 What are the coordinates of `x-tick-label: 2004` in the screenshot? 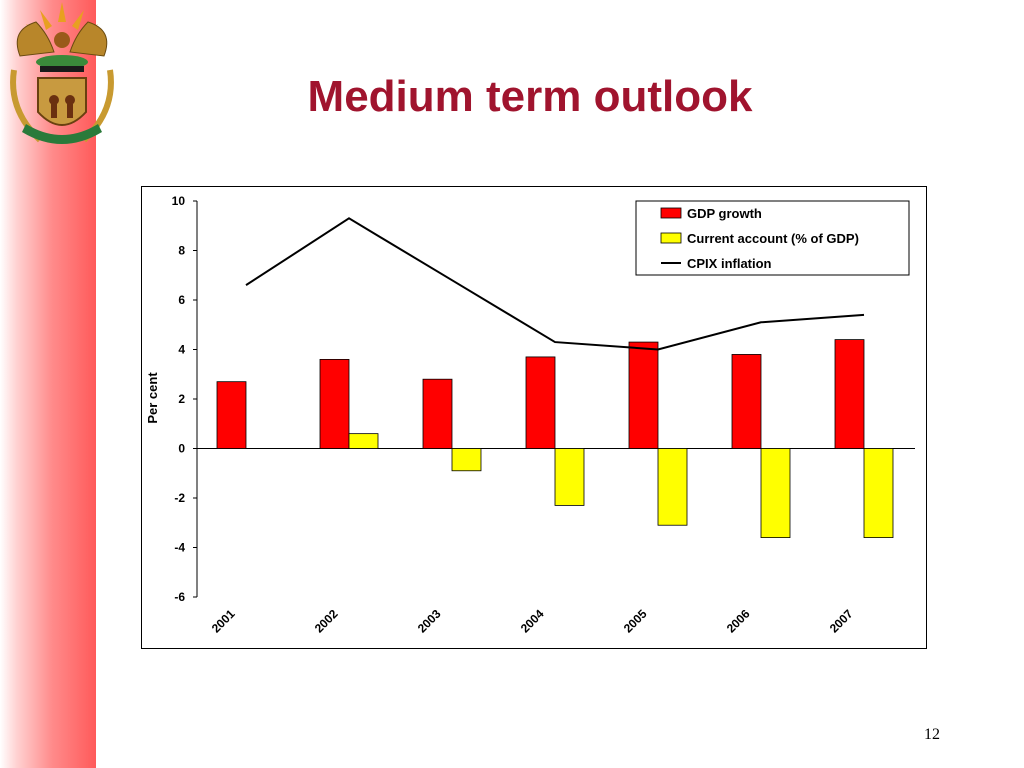 It's located at (532, 621).